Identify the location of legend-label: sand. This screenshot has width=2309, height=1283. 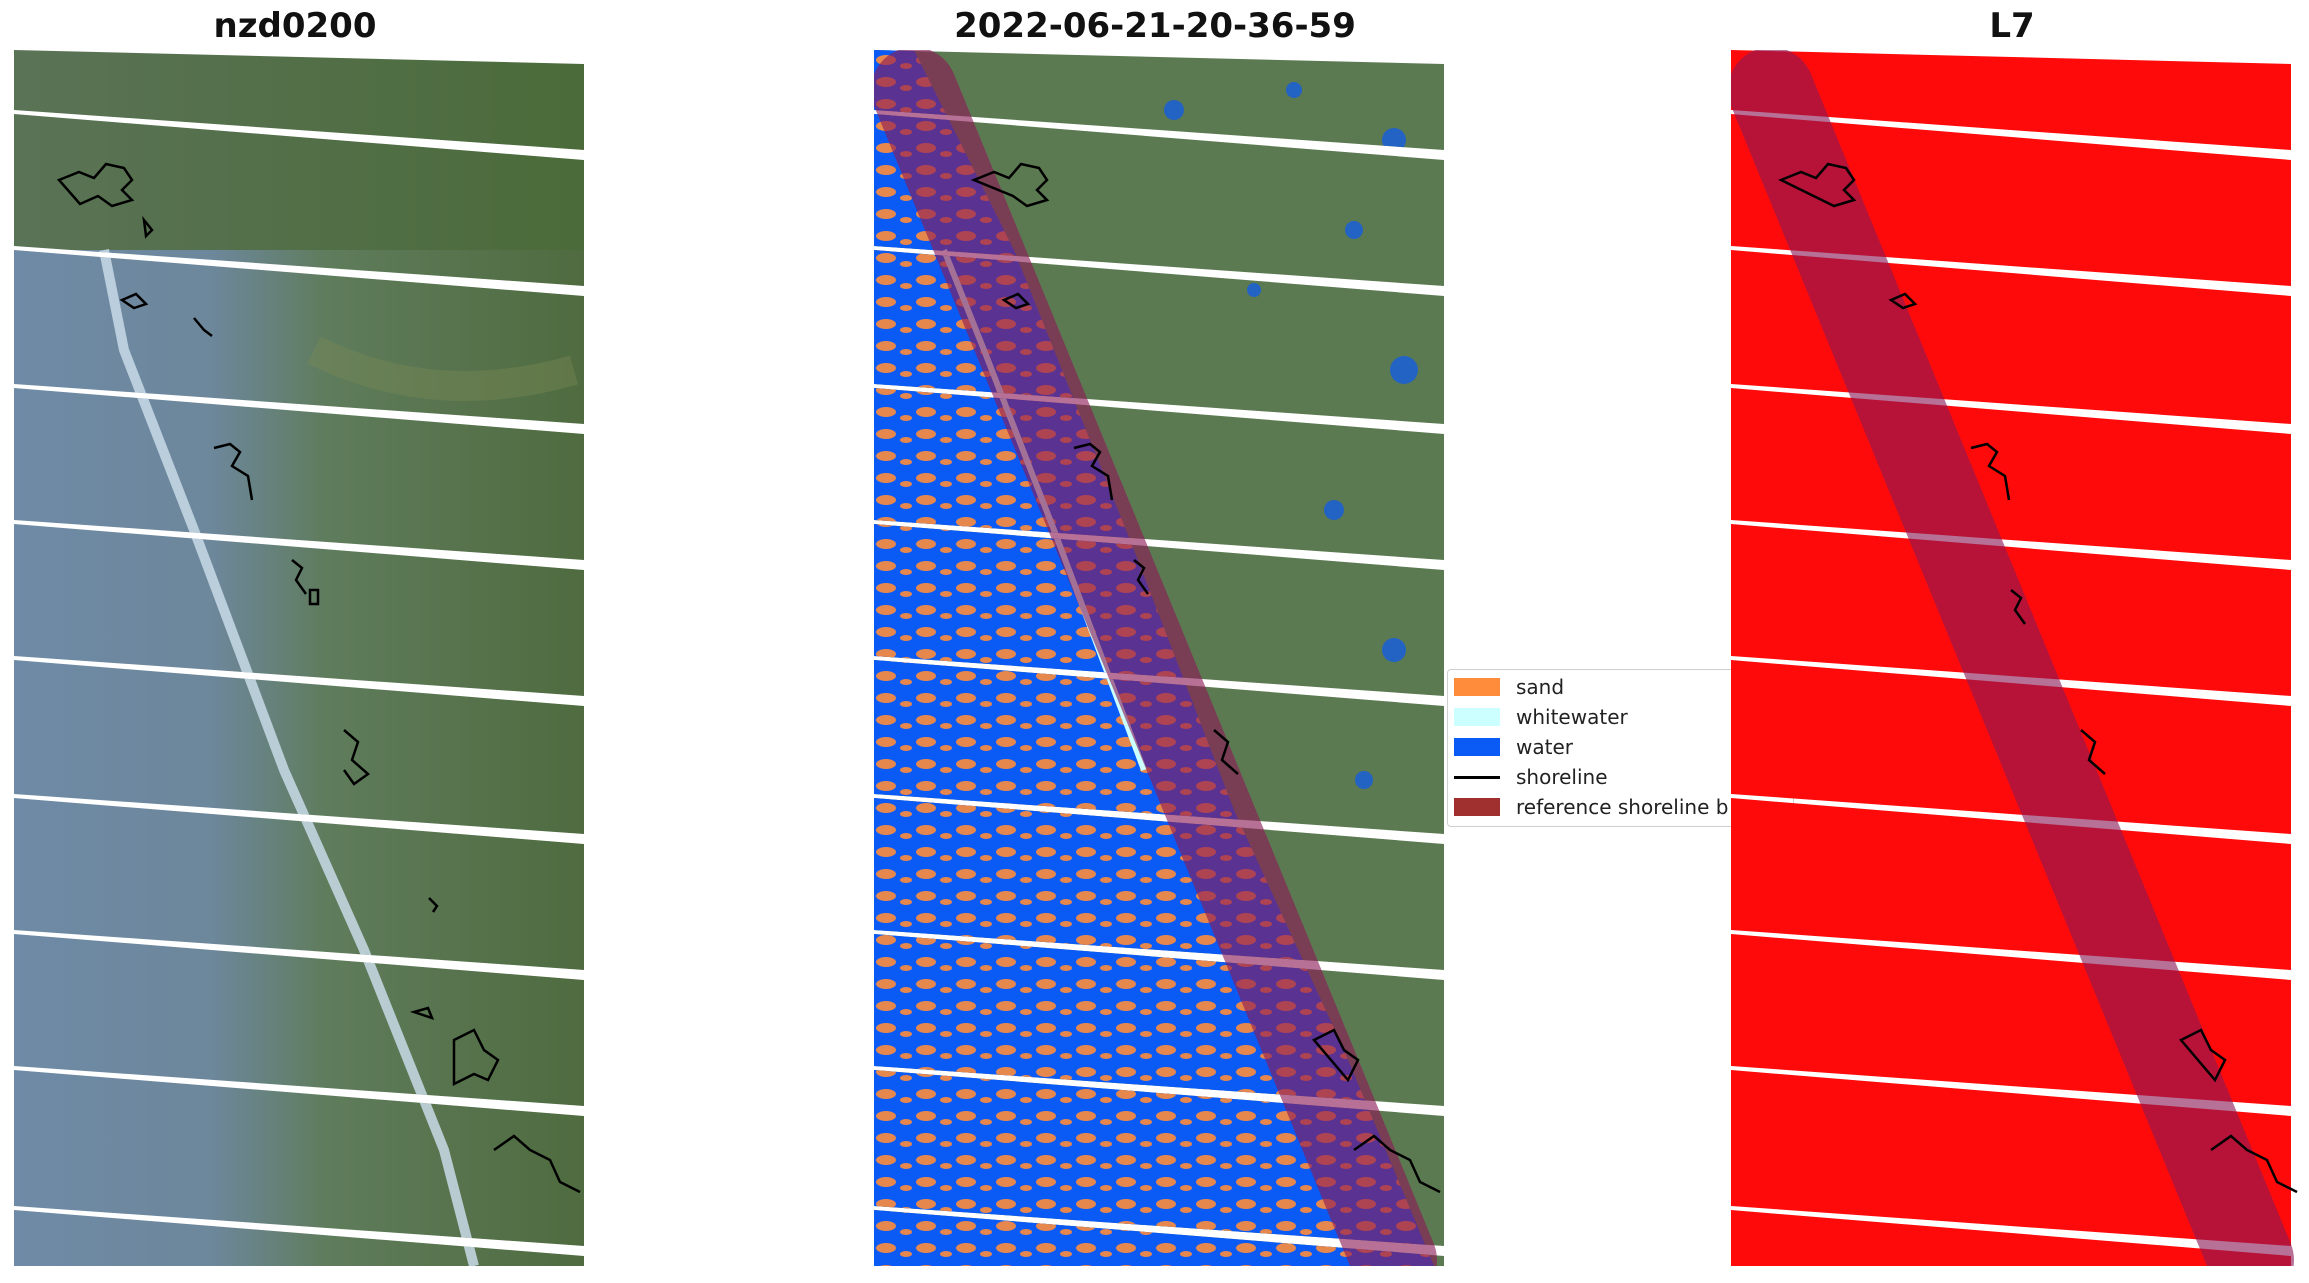
(1540, 687).